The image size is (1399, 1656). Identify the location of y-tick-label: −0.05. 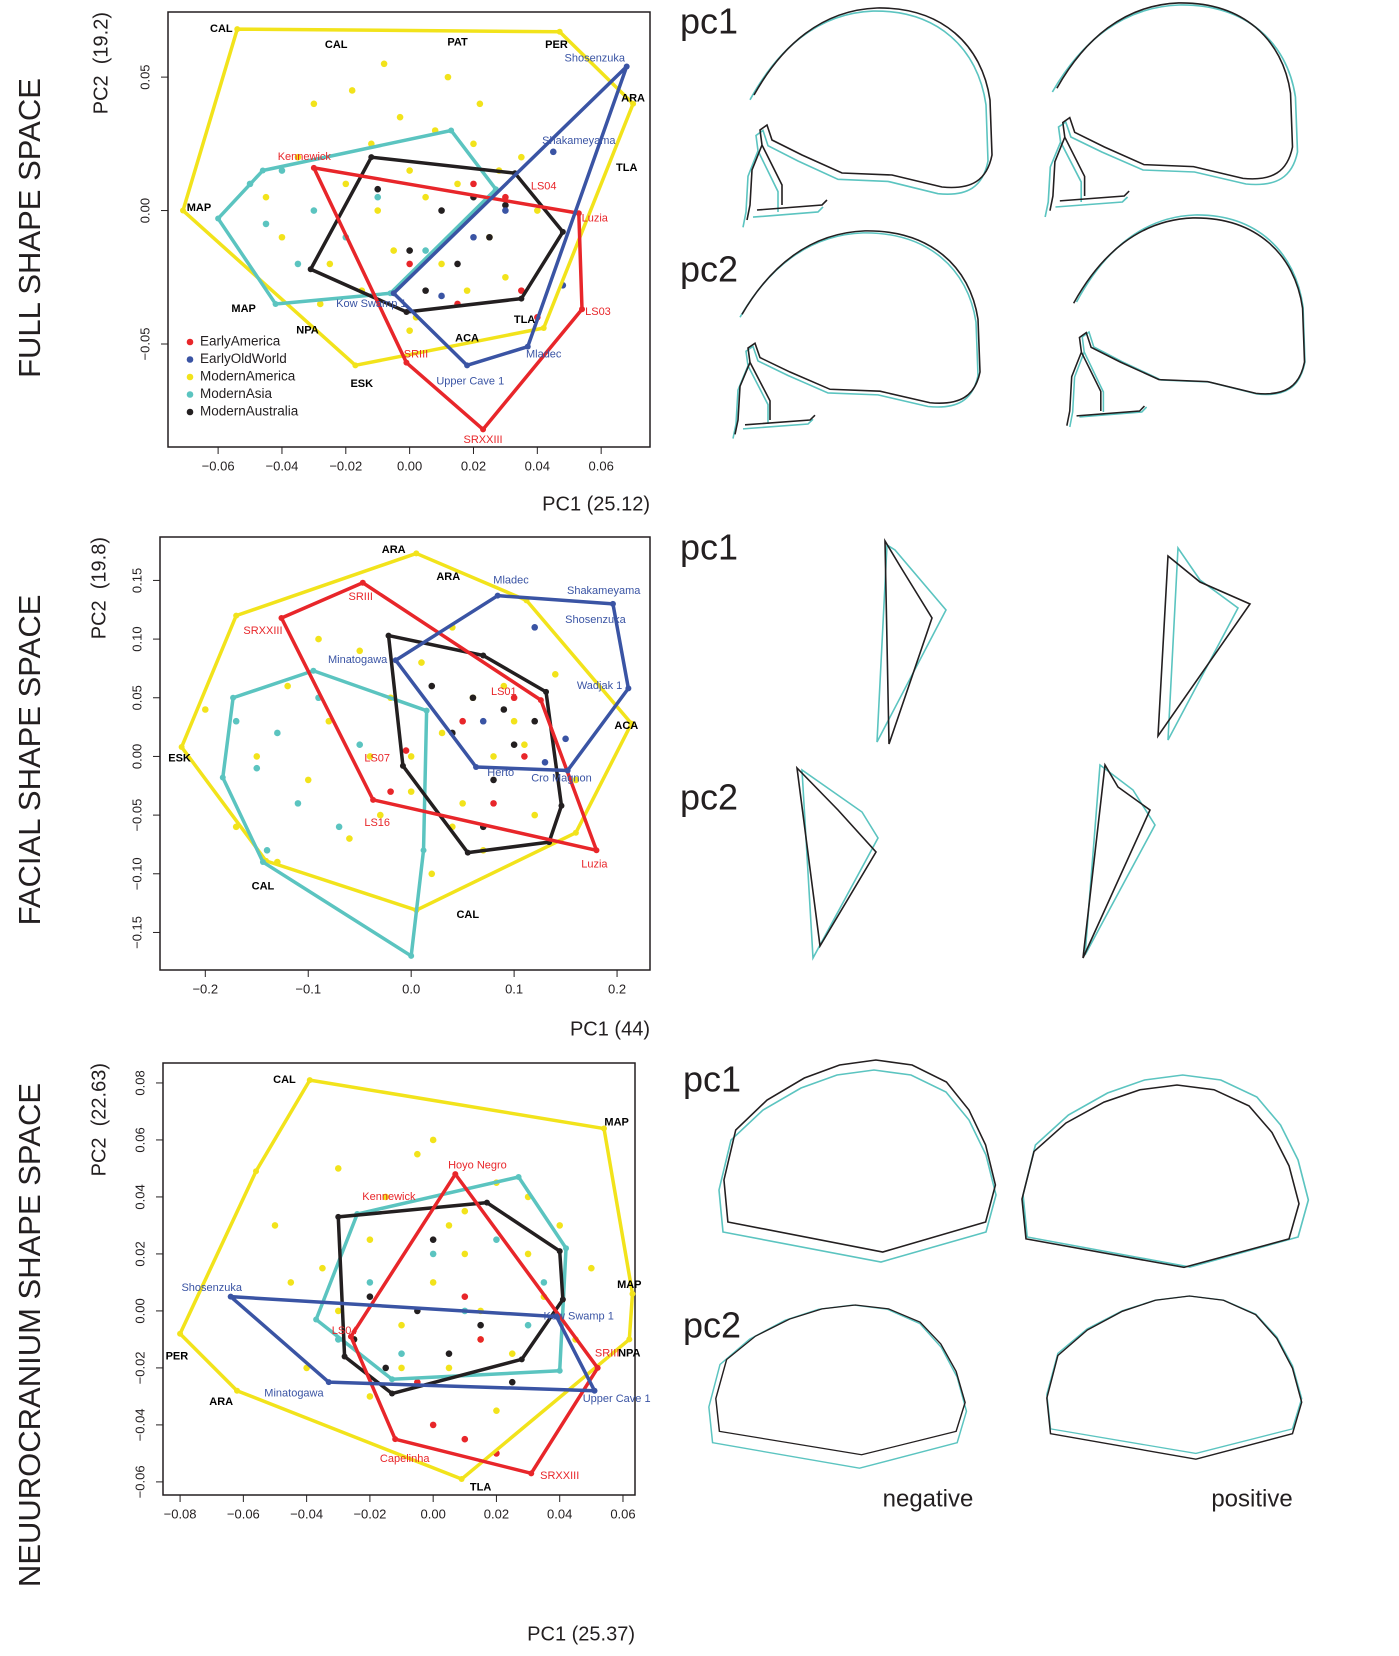
(144, 344).